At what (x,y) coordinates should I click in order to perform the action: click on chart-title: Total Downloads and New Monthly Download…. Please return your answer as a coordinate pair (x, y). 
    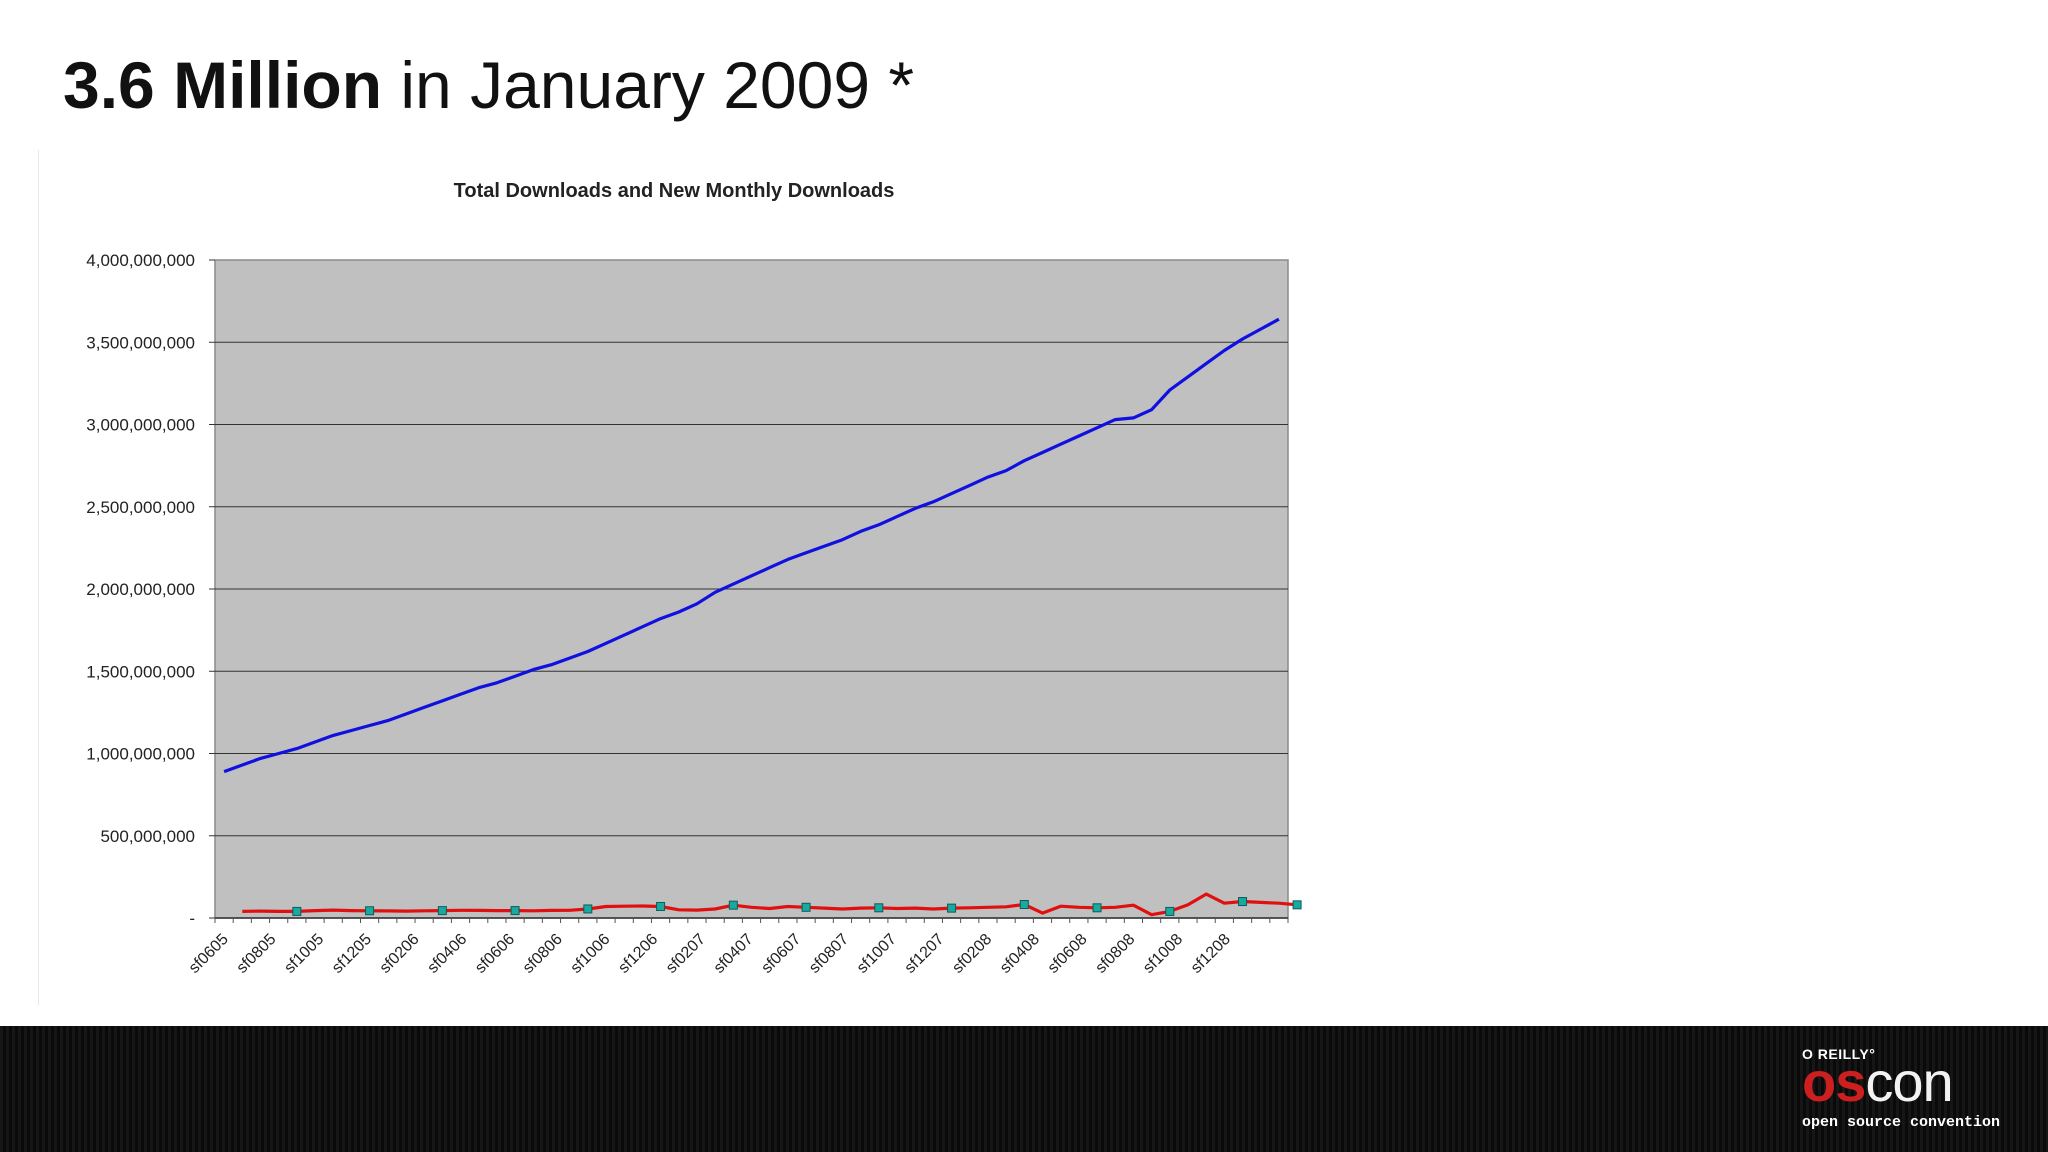
    Looking at the image, I should click on (674, 191).